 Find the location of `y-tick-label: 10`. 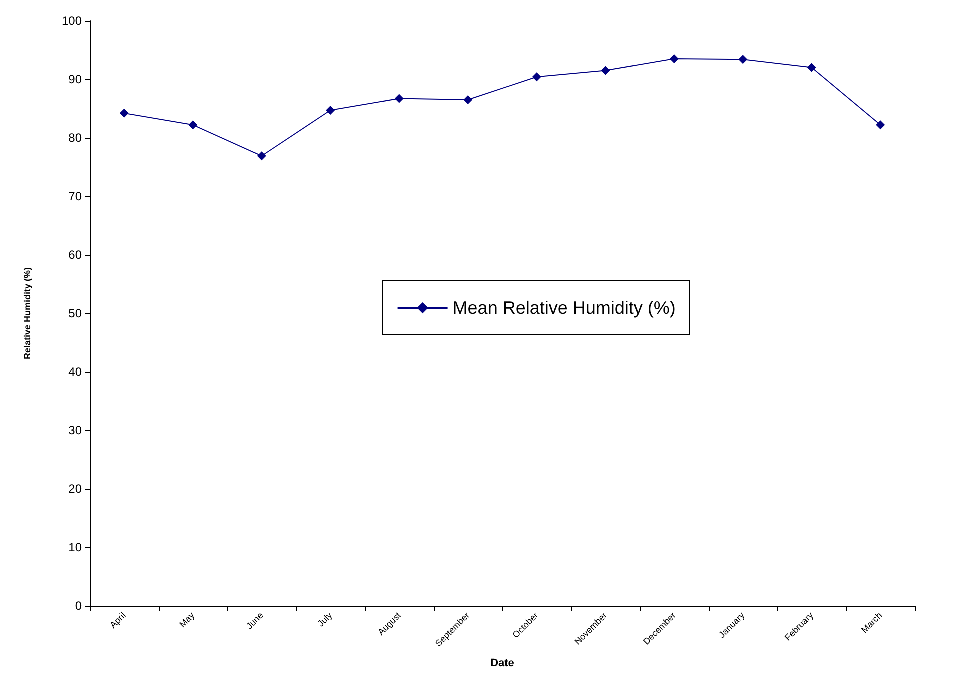

y-tick-label: 10 is located at coordinates (75, 547).